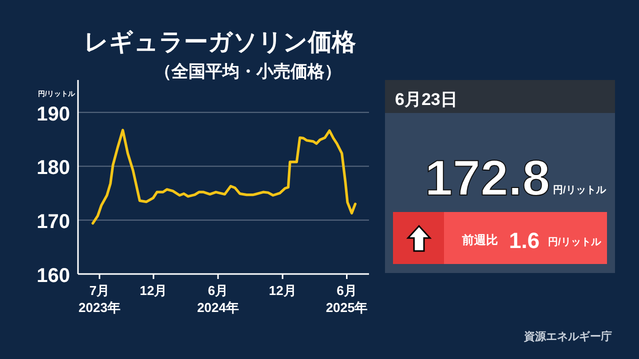  Describe the element at coordinates (248, 71) in the screenshot. I see `chart-subtitle: （全国平均・小売価格）` at that location.